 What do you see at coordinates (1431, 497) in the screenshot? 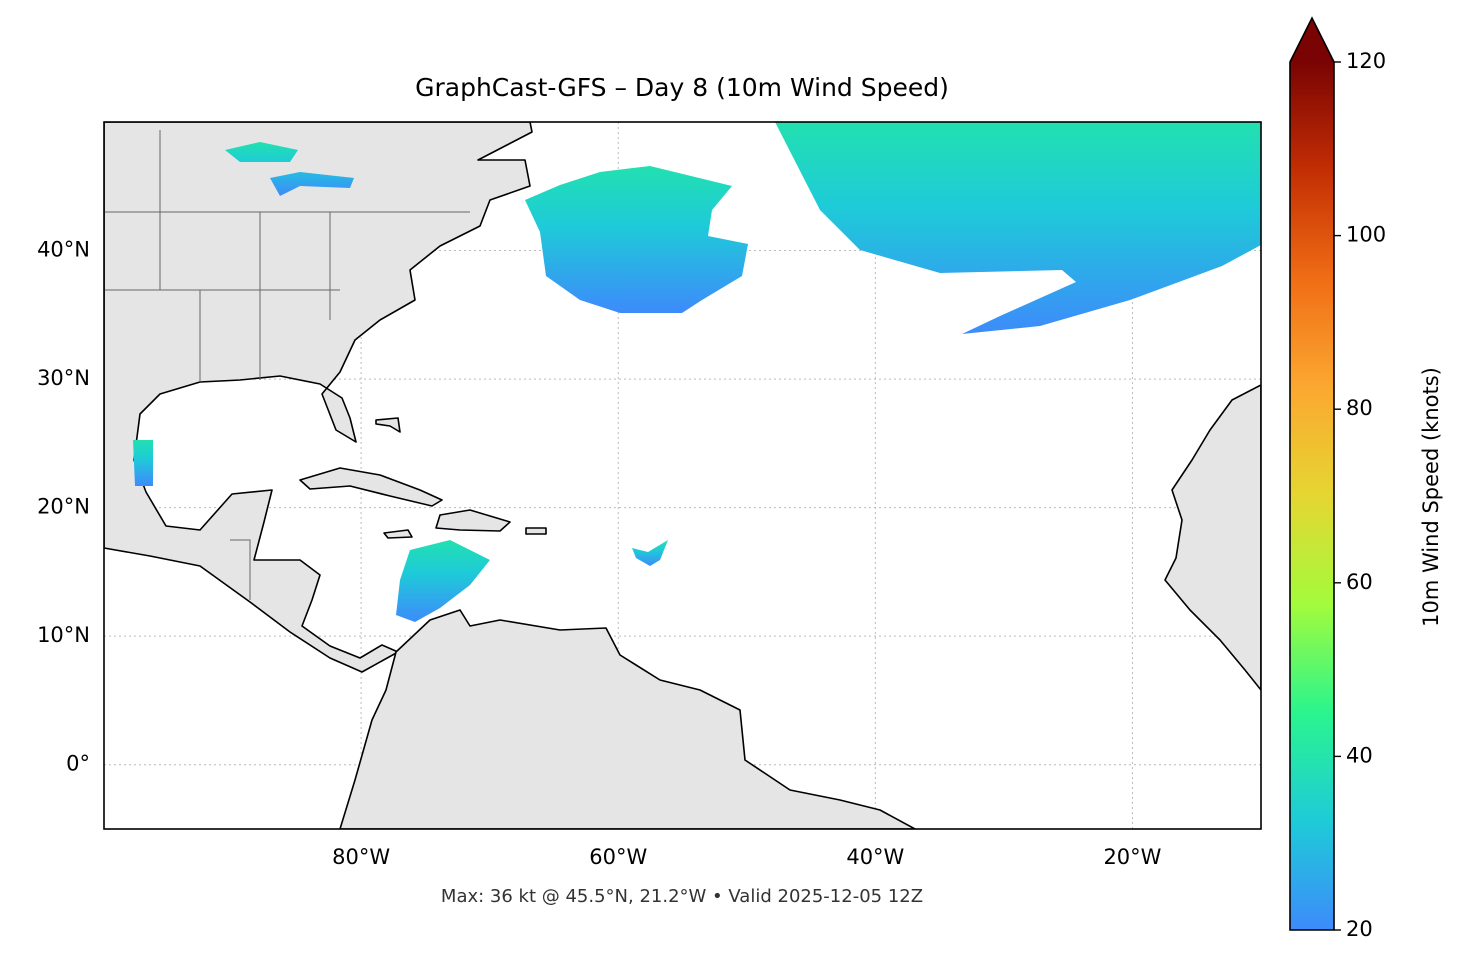
I see `colorbar-label: 10m Wind Speed (knots)` at bounding box center [1431, 497].